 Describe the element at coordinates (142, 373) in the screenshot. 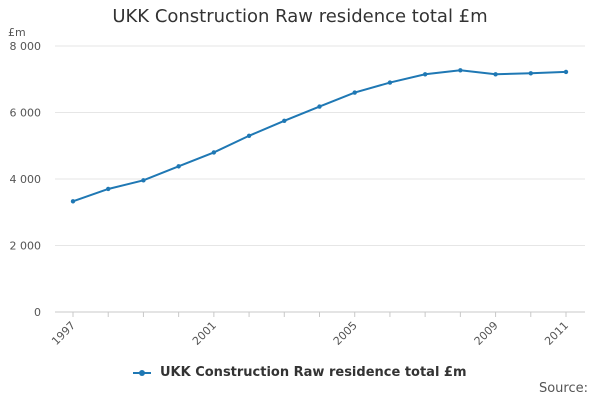

I see `legend-swatch-icon` at that location.